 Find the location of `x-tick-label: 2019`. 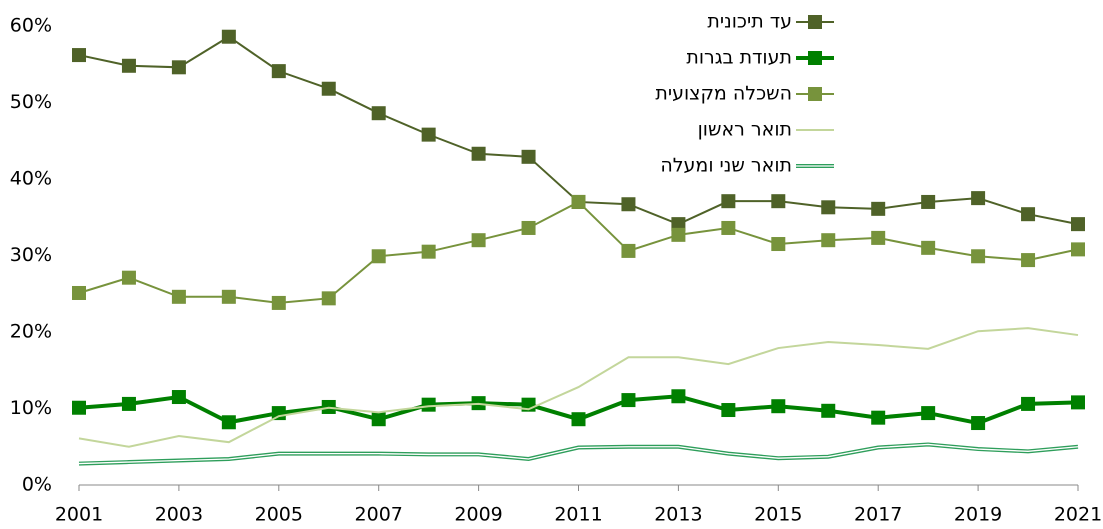

x-tick-label: 2019 is located at coordinates (978, 515).